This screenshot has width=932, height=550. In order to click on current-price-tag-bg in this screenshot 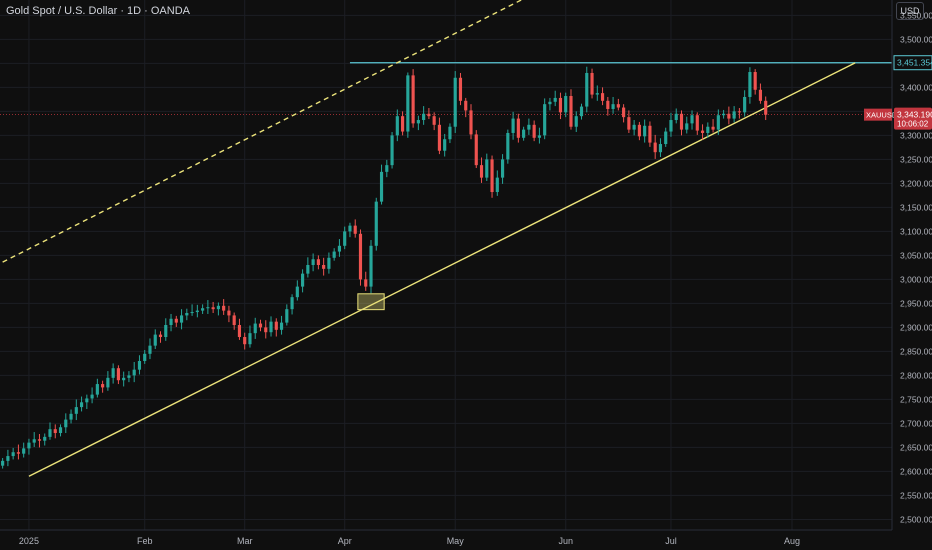, I will do `click(913, 118)`.